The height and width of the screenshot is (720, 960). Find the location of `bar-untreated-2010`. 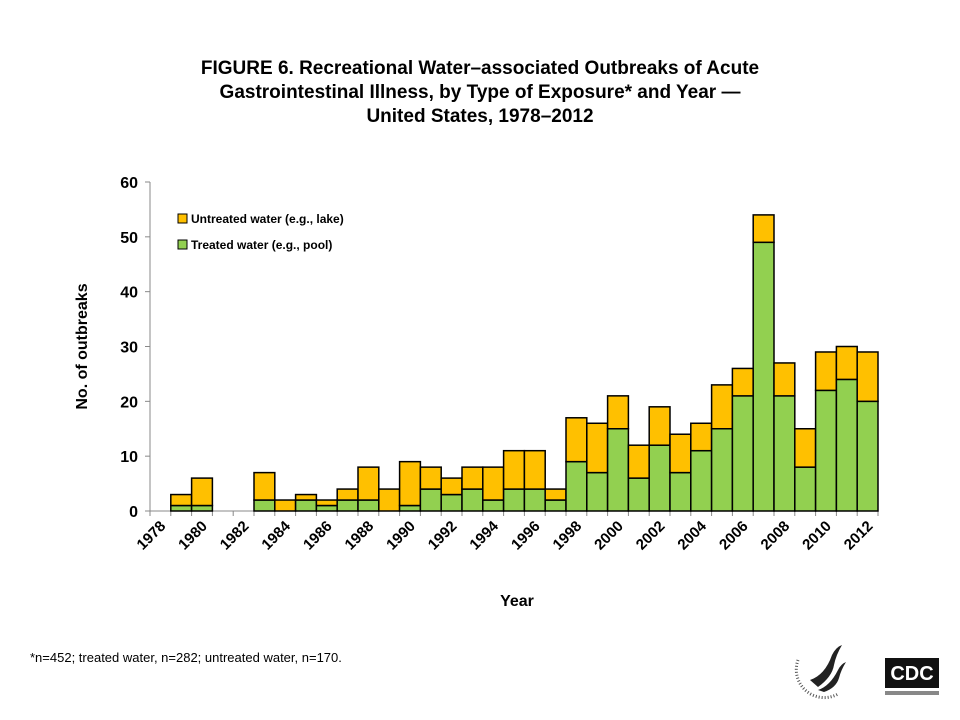

bar-untreated-2010 is located at coordinates (826, 371).